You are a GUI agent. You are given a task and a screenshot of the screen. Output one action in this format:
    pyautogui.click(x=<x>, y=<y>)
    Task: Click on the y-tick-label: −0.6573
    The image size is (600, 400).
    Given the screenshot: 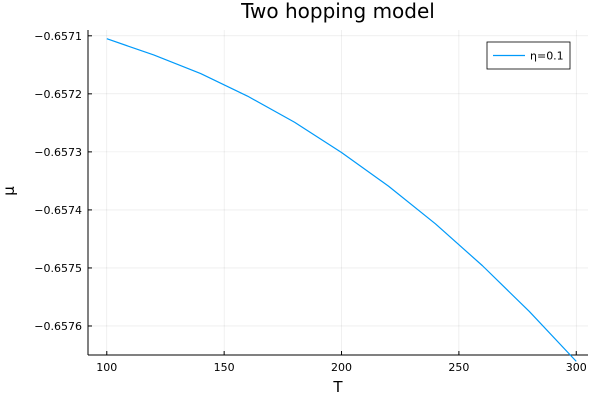 What is the action you would take?
    pyautogui.click(x=58, y=152)
    